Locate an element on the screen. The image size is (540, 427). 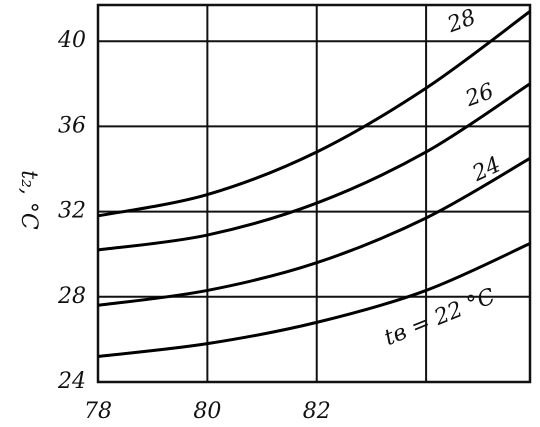
series-label: tв = 22 °C is located at coordinates (440, 317).